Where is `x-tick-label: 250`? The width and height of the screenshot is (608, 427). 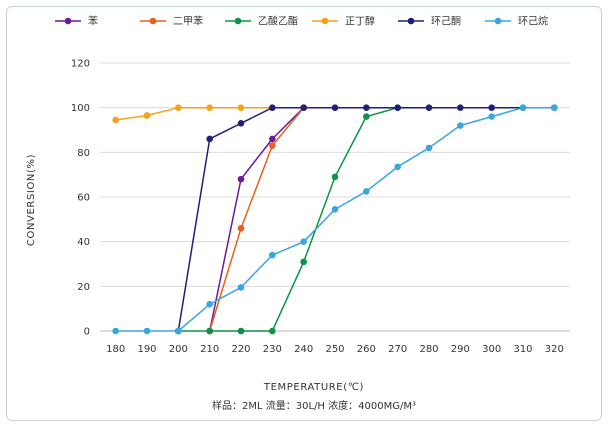 x-tick-label: 250 is located at coordinates (334, 349).